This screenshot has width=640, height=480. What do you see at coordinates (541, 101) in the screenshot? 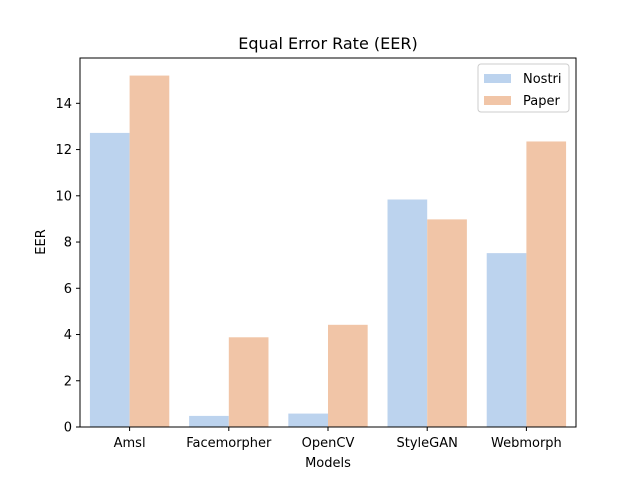
I see `legend-label-paper: Paper` at bounding box center [541, 101].